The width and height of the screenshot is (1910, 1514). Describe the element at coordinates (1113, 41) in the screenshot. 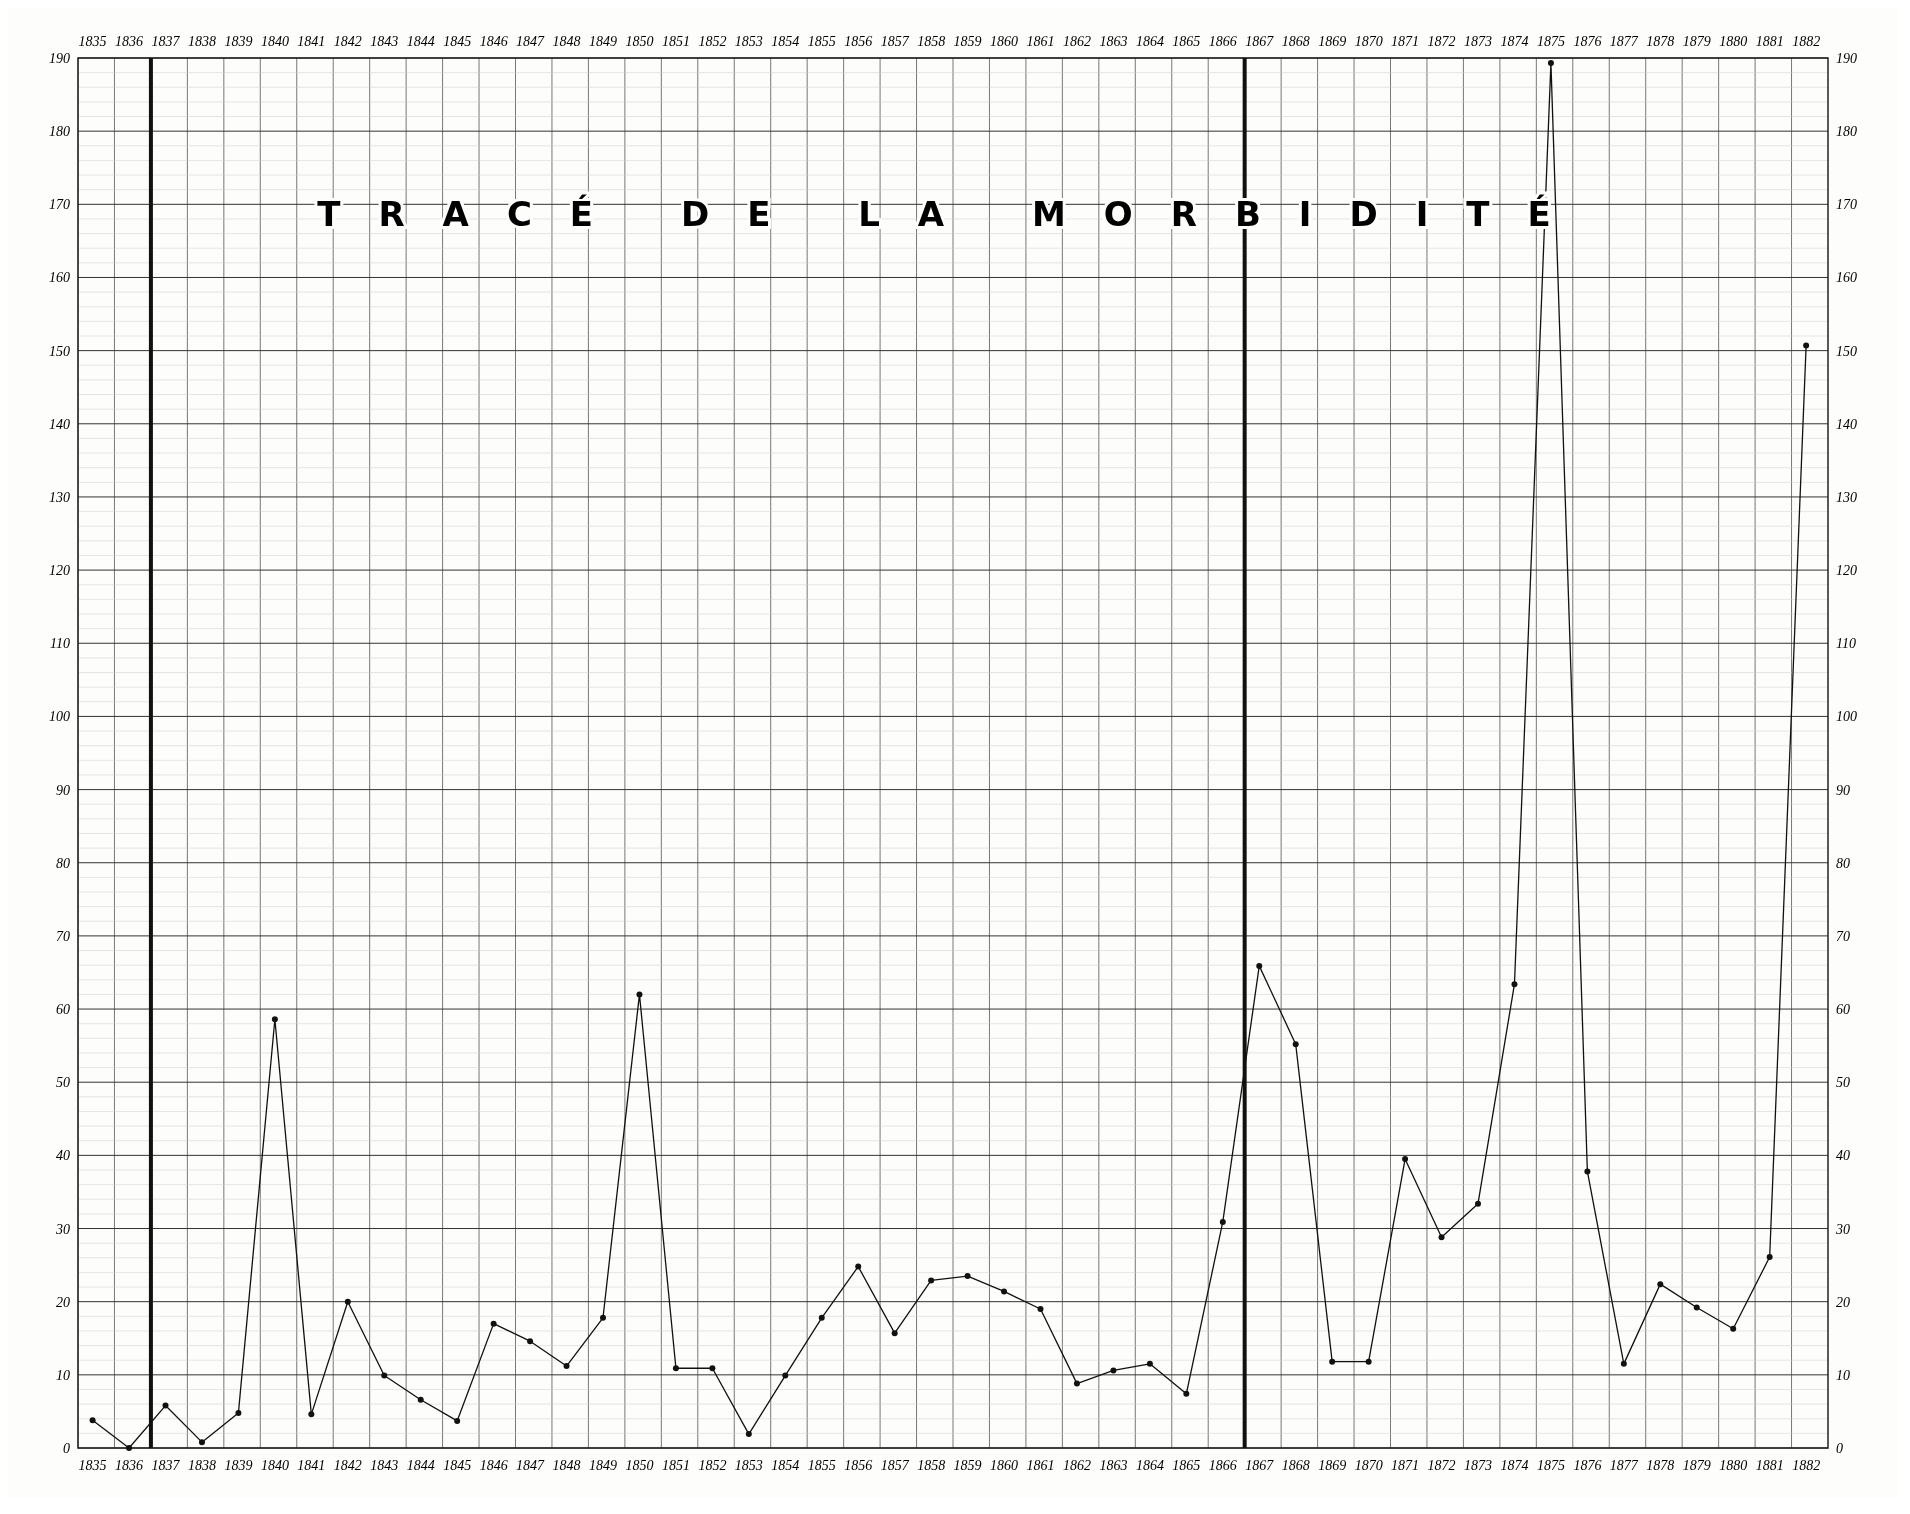

I see `x-tick-label: 1863` at that location.